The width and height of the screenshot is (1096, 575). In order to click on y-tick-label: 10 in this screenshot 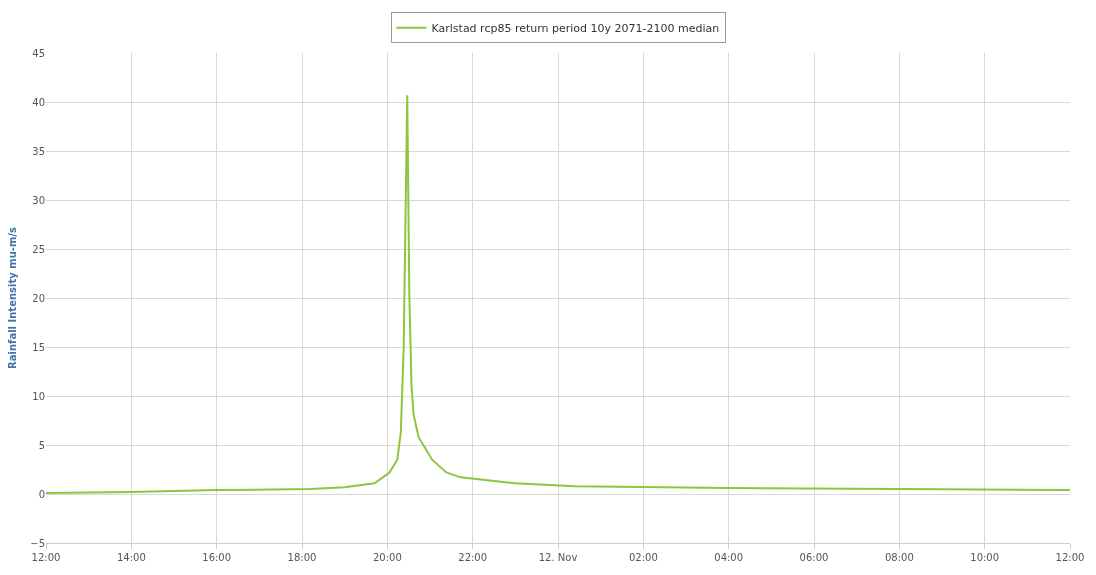, I will do `click(38, 396)`.